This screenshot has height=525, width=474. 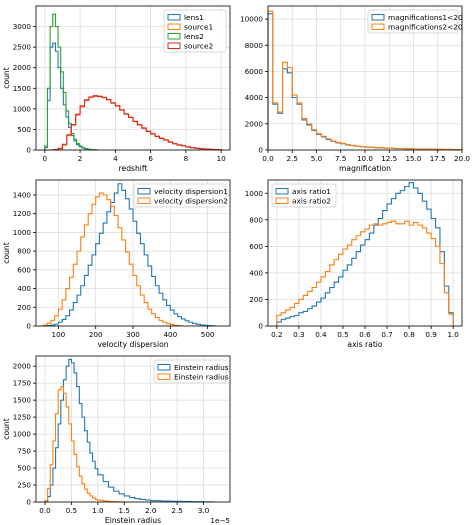 What do you see at coordinates (199, 27) in the screenshot?
I see `legend-entry: source1` at bounding box center [199, 27].